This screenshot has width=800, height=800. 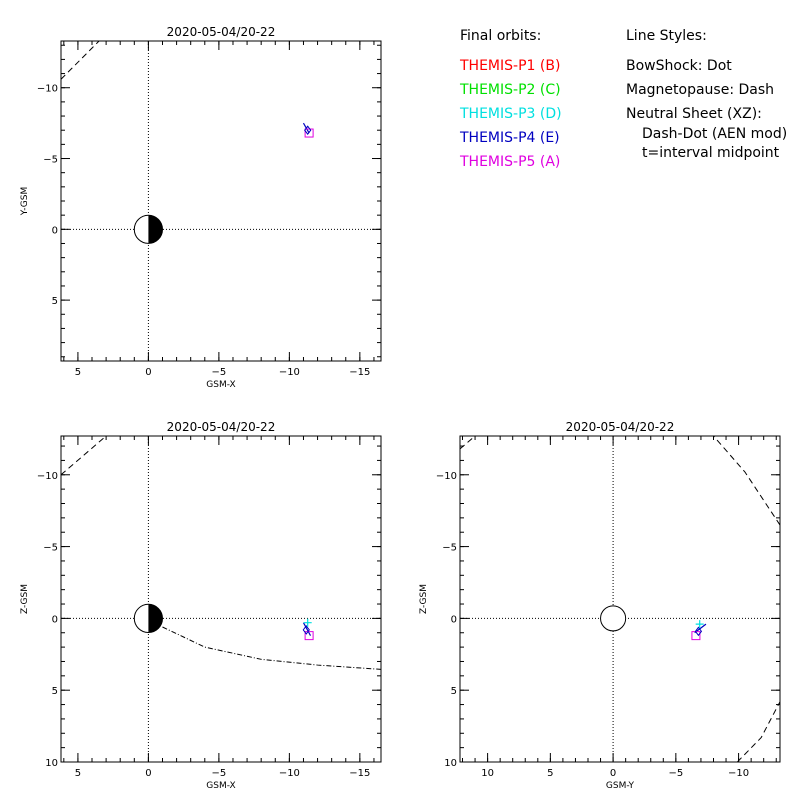 I want to click on legend-style-line: Dash-Dot (AEN mod), so click(x=714, y=134).